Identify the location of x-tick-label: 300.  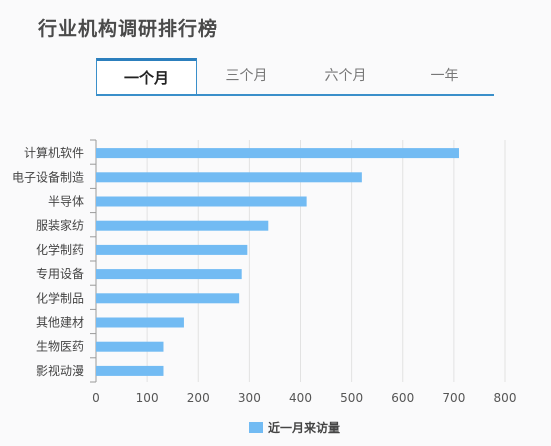
(249, 398).